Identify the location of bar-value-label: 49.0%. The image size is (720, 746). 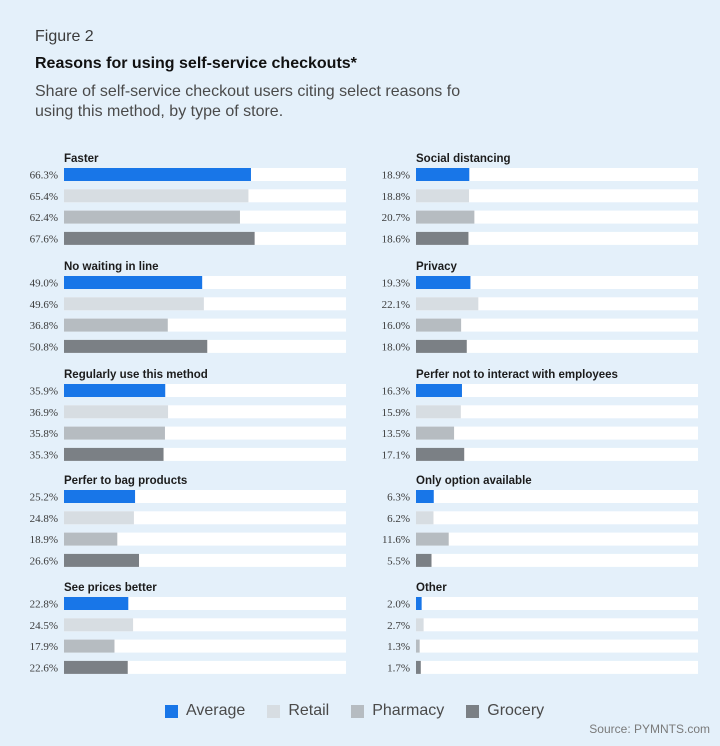
(44, 284).